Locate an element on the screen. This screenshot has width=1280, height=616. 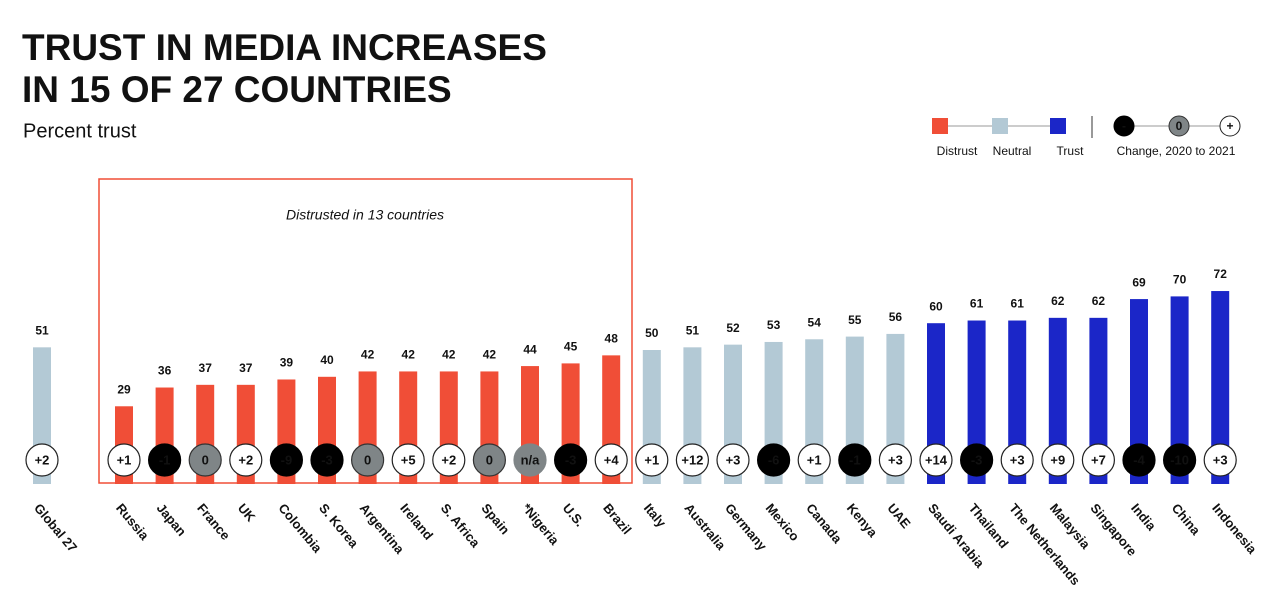
value-label: 48 is located at coordinates (612, 339).